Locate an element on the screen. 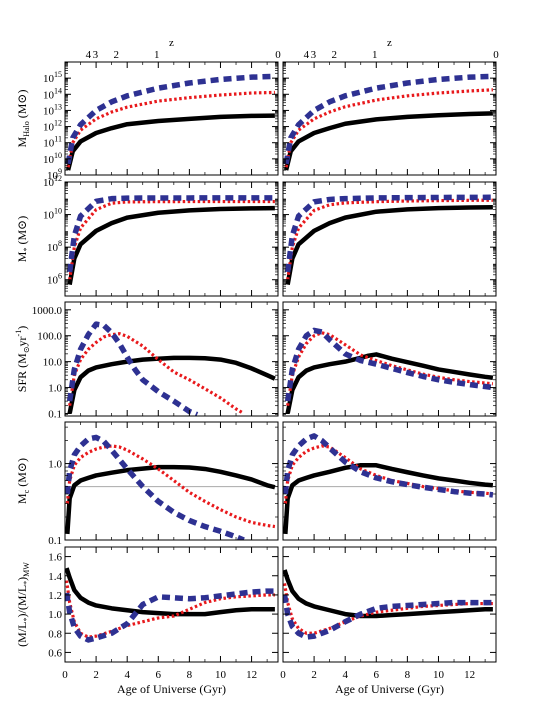 This screenshot has width=560, height=720. x-tick-label: 10 is located at coordinates (221, 675).